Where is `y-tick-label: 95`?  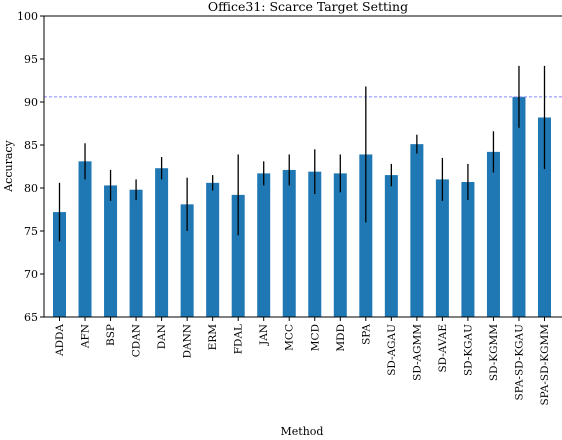 y-tick-label: 95 is located at coordinates (31, 59).